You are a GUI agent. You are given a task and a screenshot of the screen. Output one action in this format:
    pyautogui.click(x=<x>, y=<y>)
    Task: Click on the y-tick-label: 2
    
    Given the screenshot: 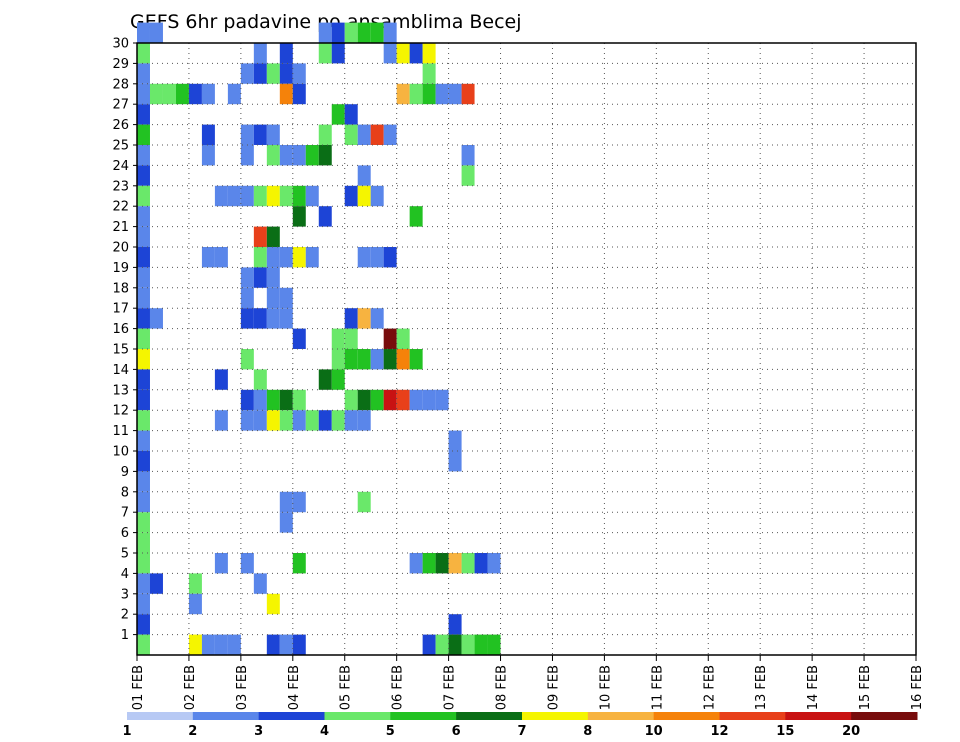 What is the action you would take?
    pyautogui.click(x=125, y=615)
    